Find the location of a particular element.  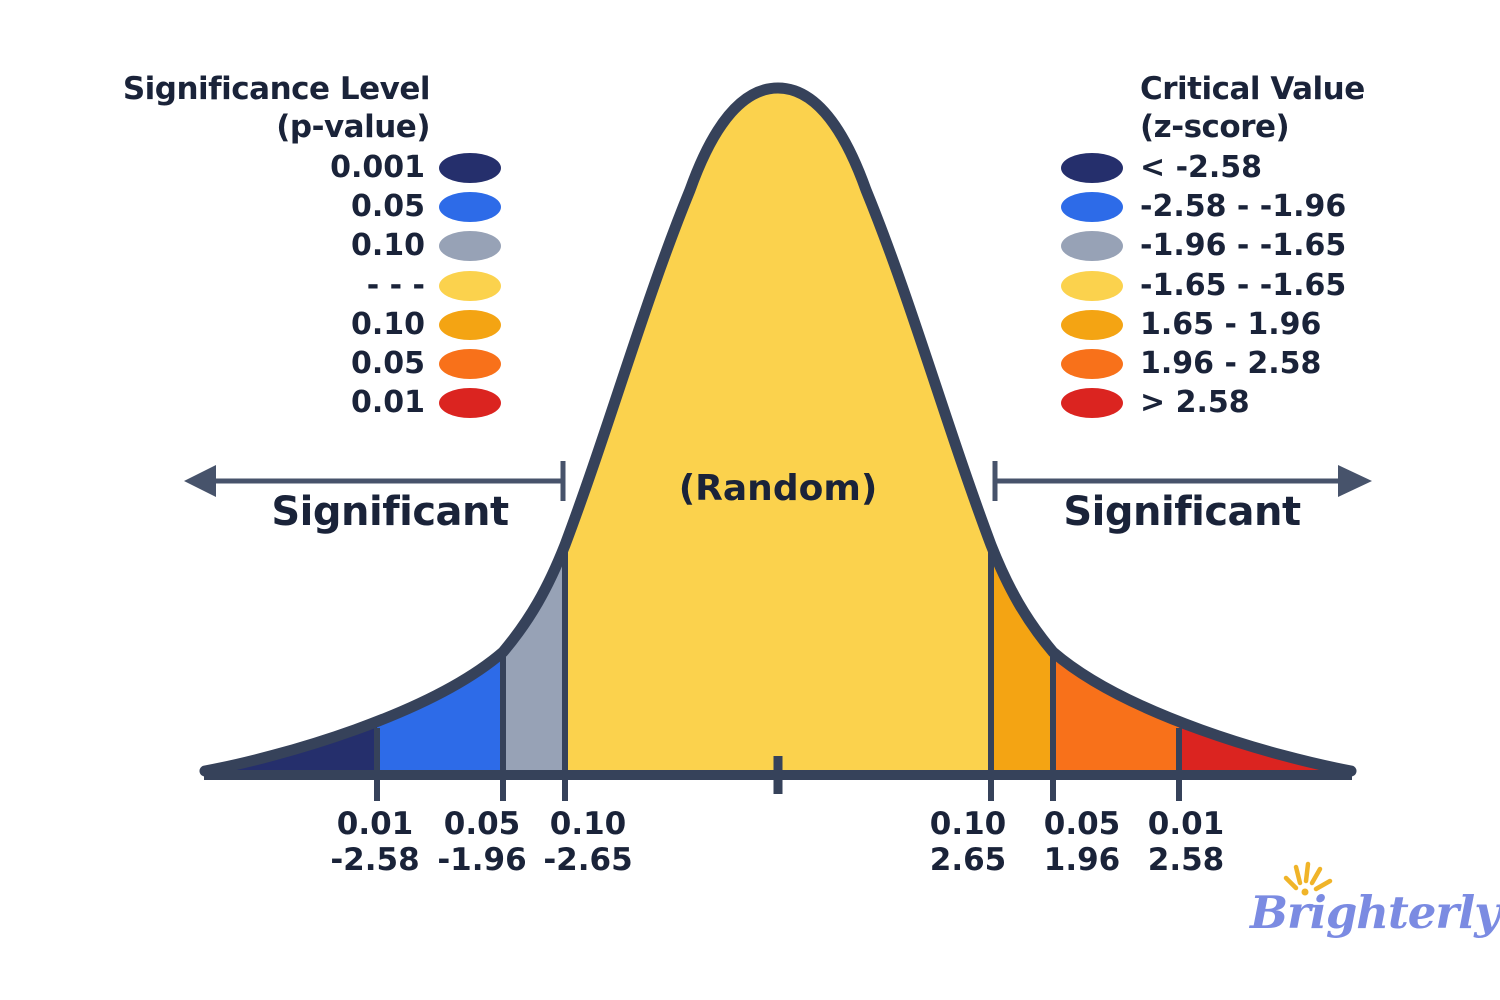

right-legend-row-4: 1.65 - 1.96 is located at coordinates (1231, 324).